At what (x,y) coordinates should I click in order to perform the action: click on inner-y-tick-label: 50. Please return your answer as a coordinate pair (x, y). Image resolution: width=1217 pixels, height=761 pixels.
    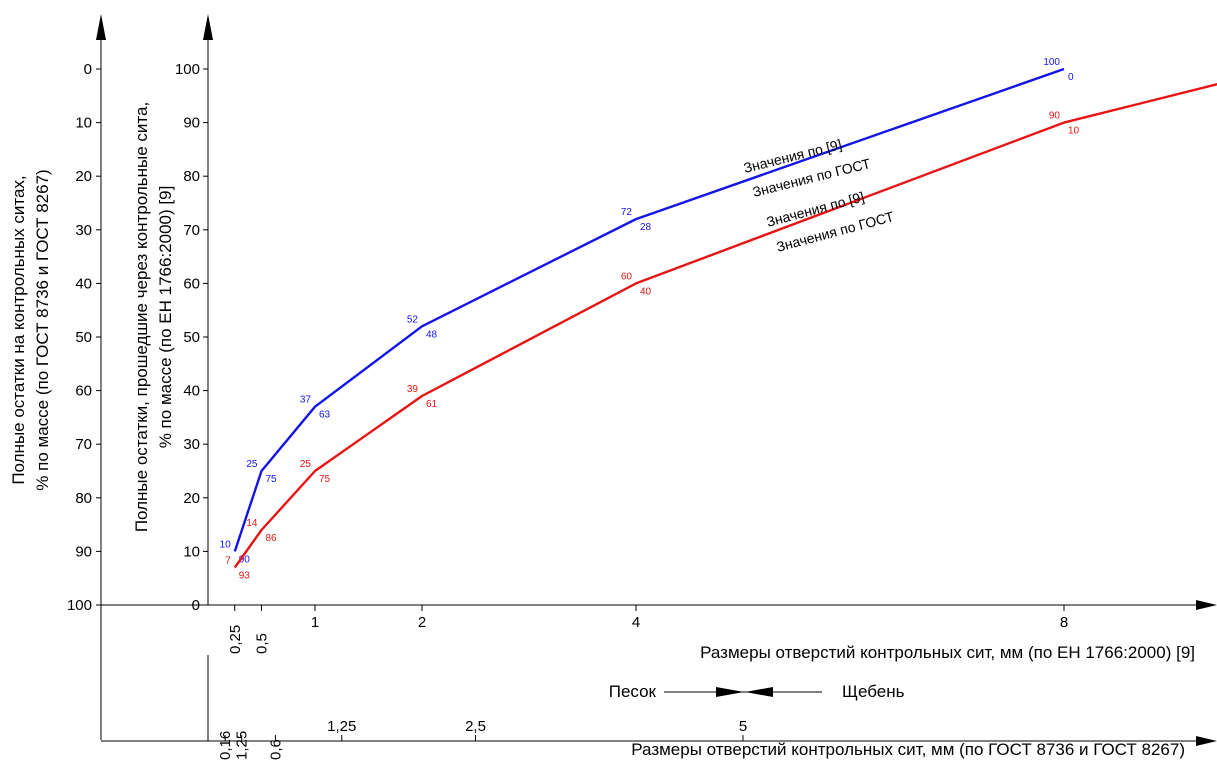
    Looking at the image, I should click on (191, 337).